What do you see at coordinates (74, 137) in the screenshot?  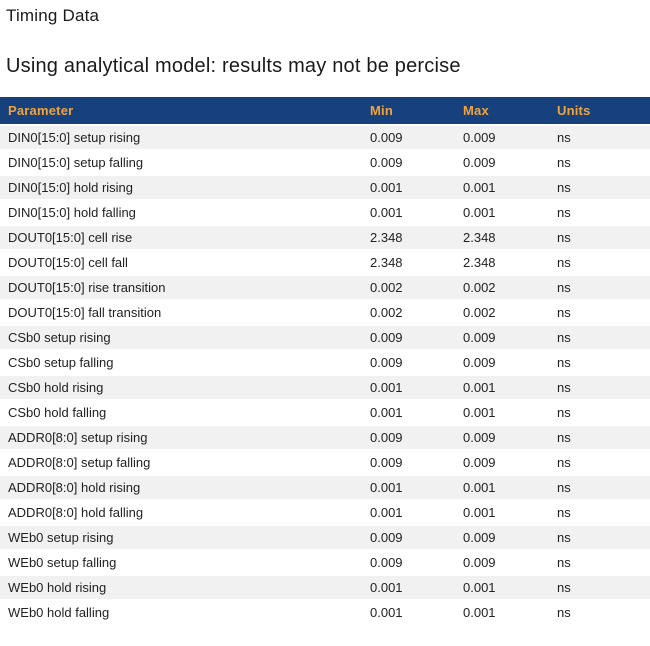 I see `param-cell: DIN0[15:0] setup rising` at bounding box center [74, 137].